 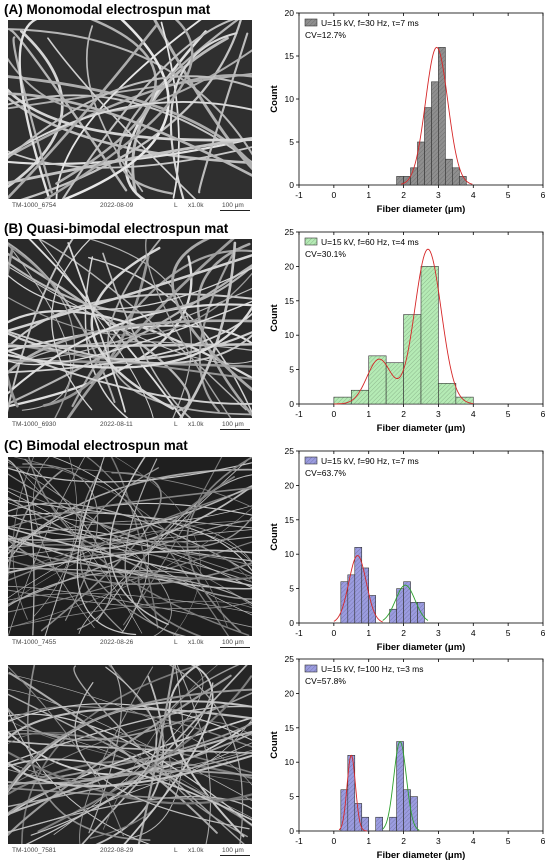 What do you see at coordinates (116, 228) in the screenshot?
I see `panel-title-b: (B) Quasi-bimodal electrospun mat` at bounding box center [116, 228].